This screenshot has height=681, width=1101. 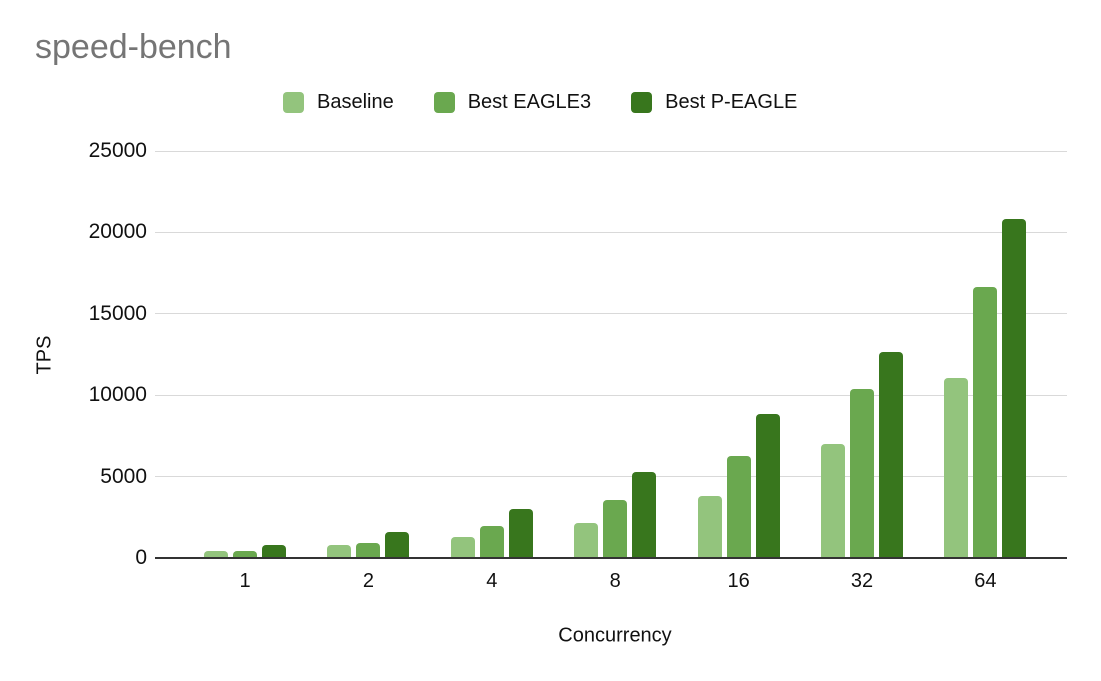 I want to click on bar-best-eagle3-c2, so click(x=368, y=550).